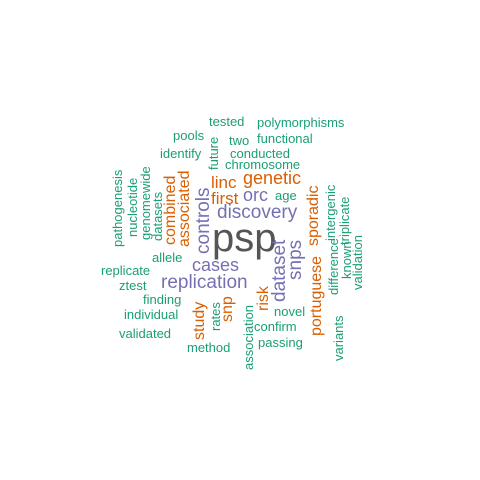 This screenshot has height=480, width=480. I want to click on word-variants: variants, so click(338, 338).